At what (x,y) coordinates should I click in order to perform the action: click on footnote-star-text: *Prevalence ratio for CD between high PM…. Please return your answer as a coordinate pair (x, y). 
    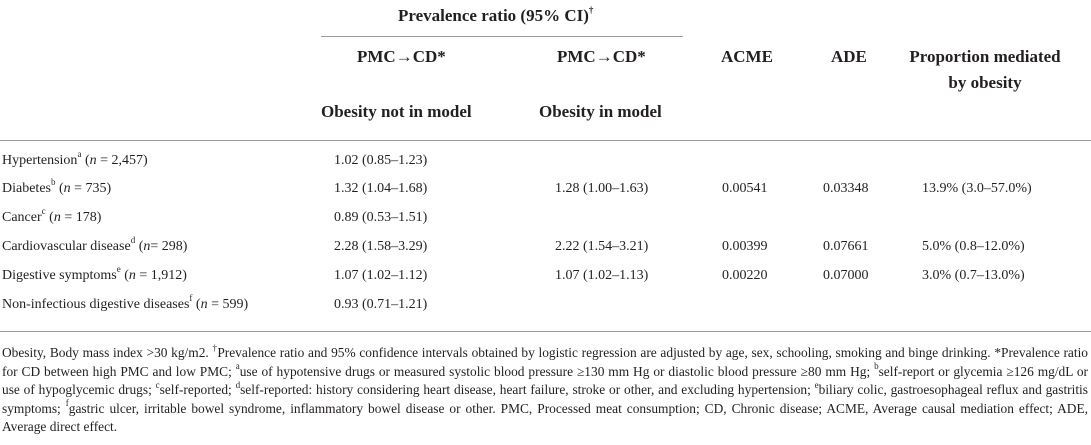
    Looking at the image, I should click on (545, 362).